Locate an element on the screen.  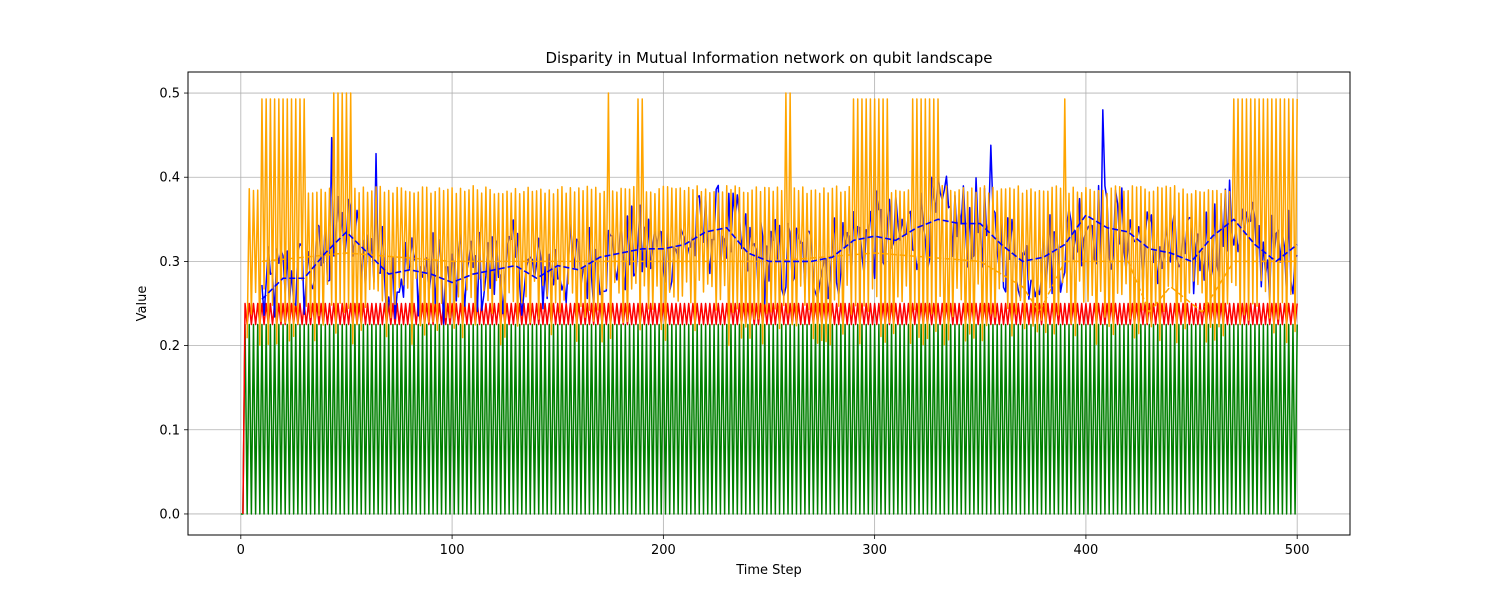
x-axis-label: Time Step is located at coordinates (768, 570).